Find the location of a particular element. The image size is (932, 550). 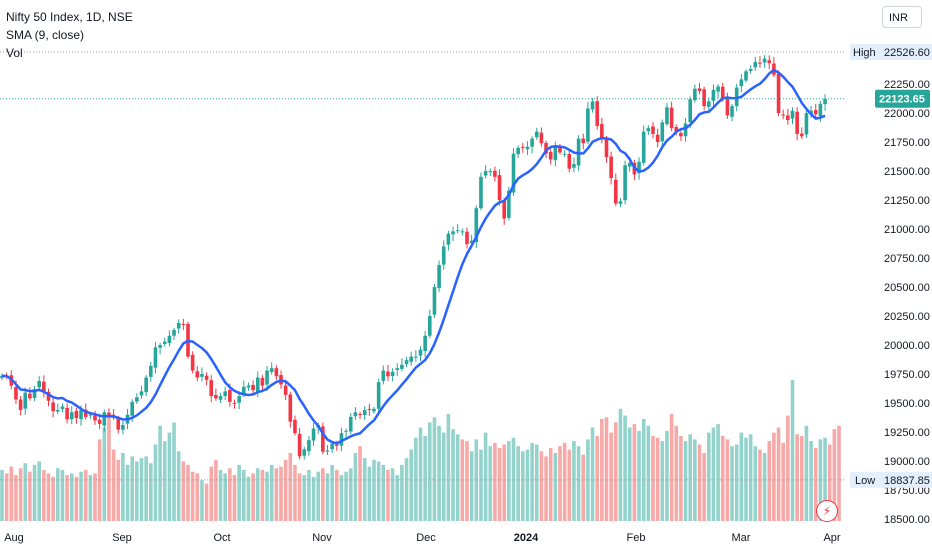

price-tick-label: 21250.00 is located at coordinates (907, 201).